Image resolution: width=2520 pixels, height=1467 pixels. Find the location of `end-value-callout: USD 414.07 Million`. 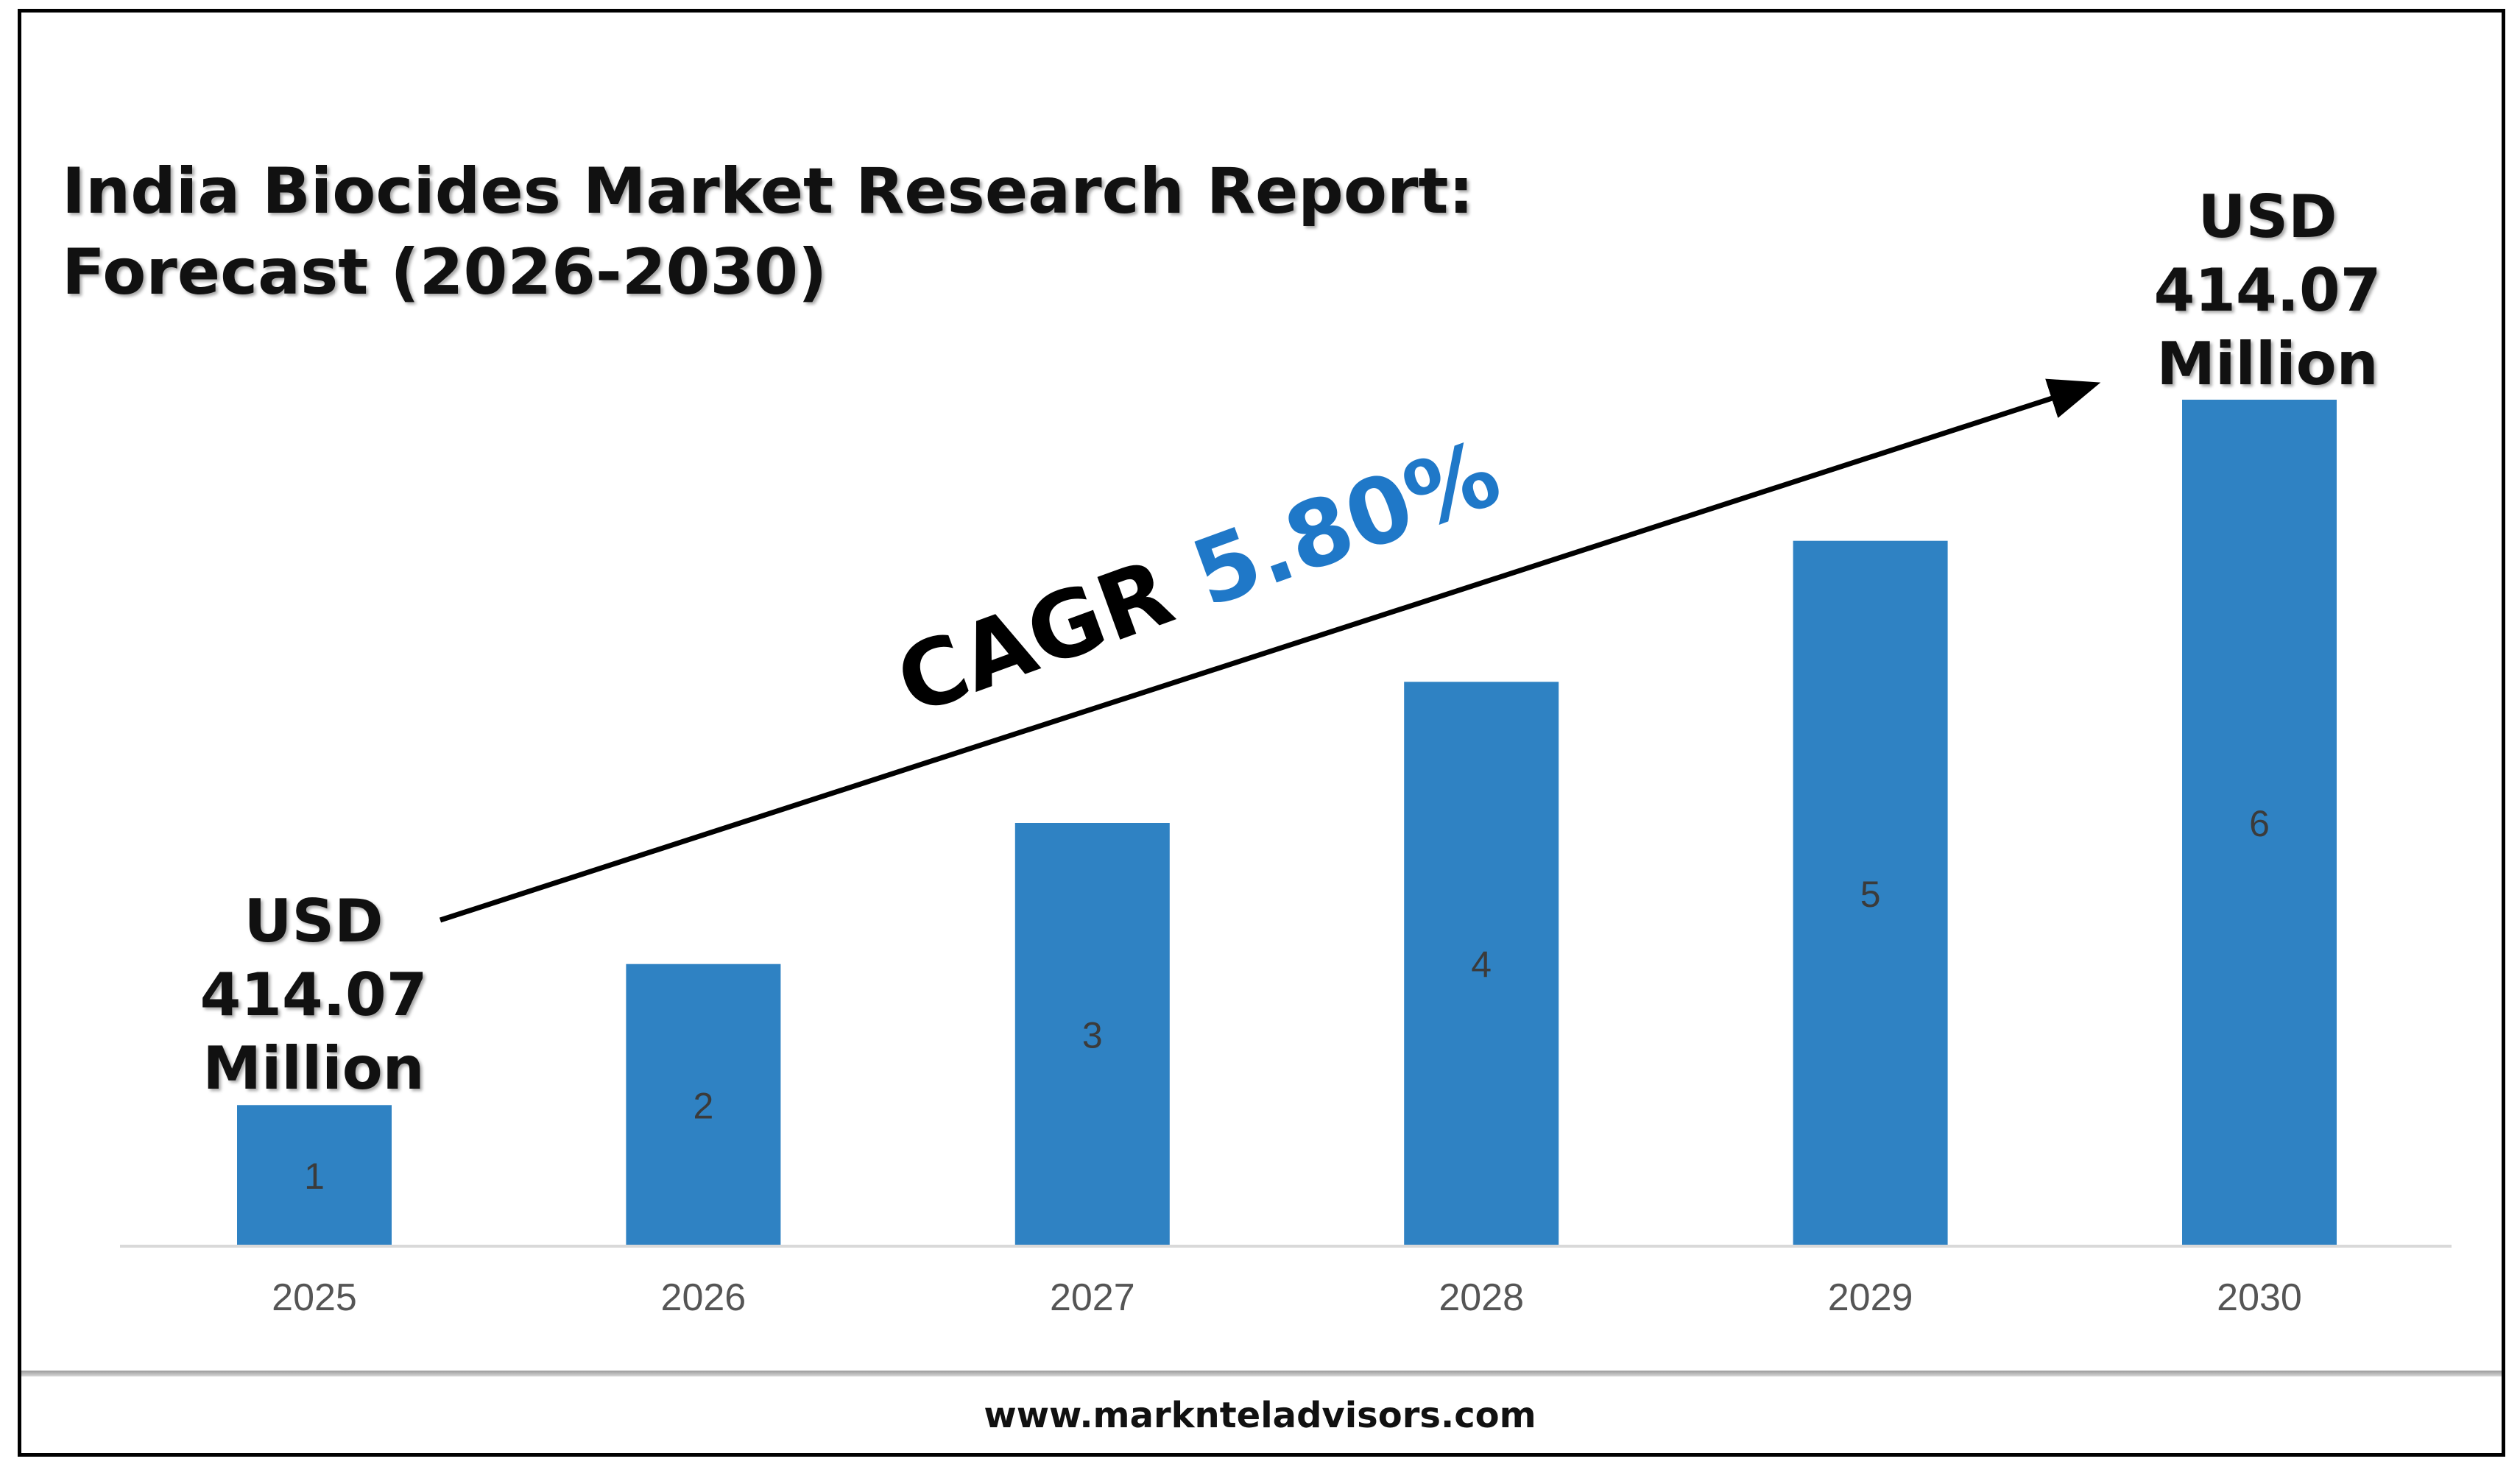

end-value-callout: USD 414.07 Million is located at coordinates (2267, 291).